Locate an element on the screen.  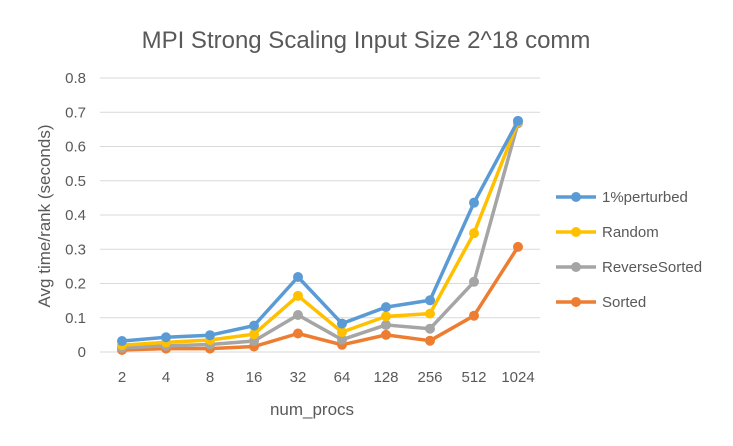
chart-title: MPI Strong Scaling Input Size 2^18 comm is located at coordinates (366, 40).